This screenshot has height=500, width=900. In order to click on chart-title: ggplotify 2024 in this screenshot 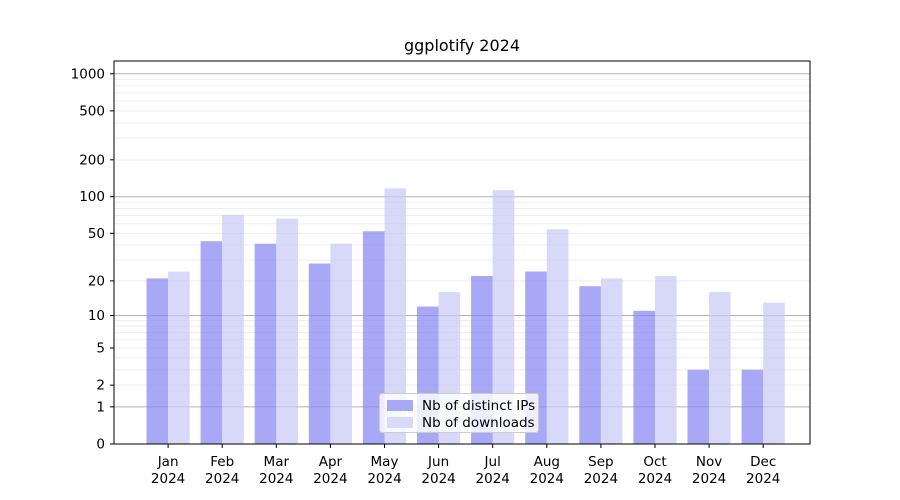, I will do `click(462, 45)`.